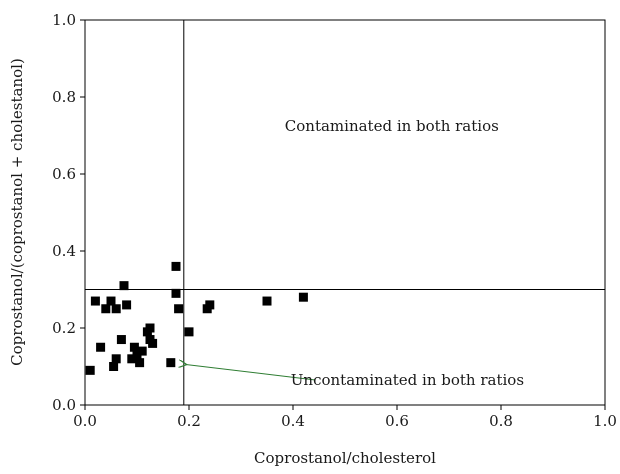 Image resolution: width=620 pixels, height=474 pixels. What do you see at coordinates (64, 20) in the screenshot?
I see `y-tick-label: 1.0` at bounding box center [64, 20].